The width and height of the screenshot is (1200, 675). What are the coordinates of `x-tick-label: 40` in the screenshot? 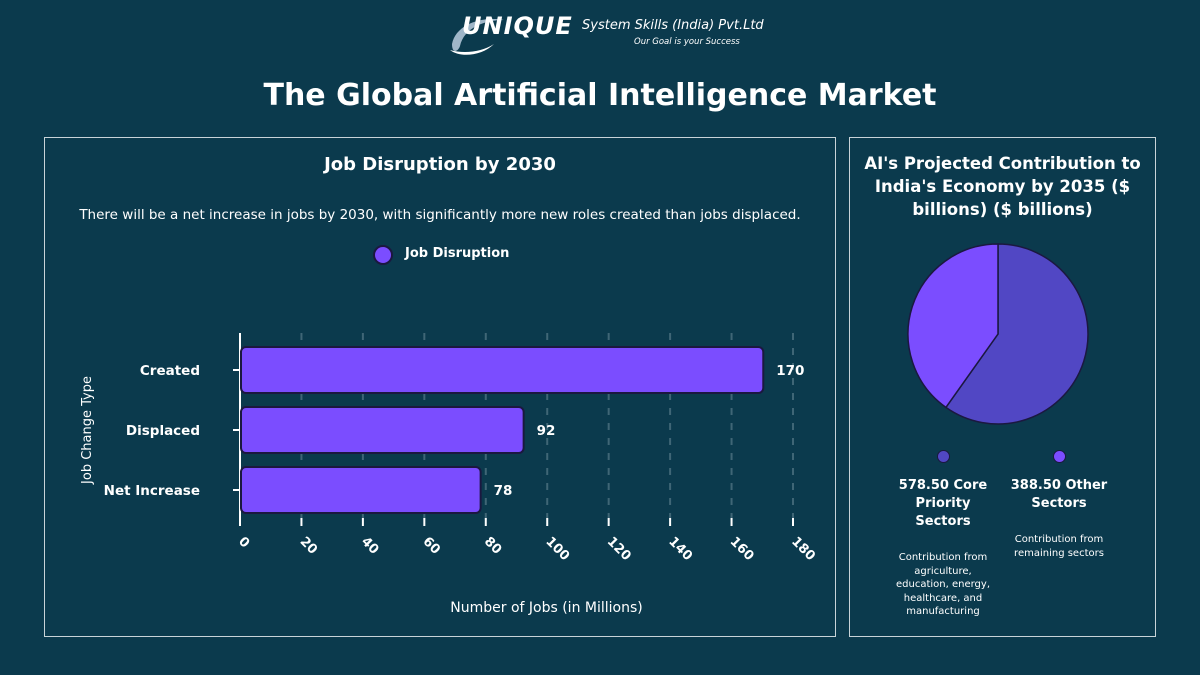 It's located at (369, 545).